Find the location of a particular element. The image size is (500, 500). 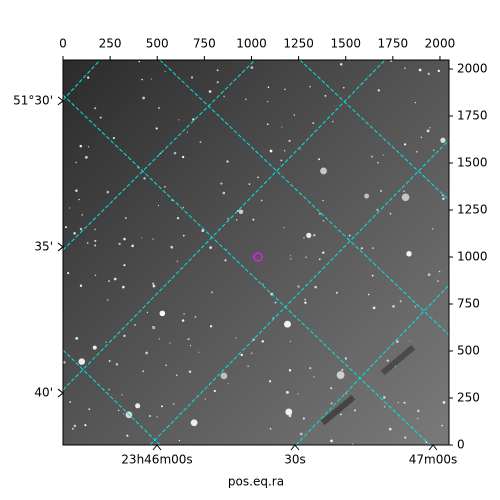

x-tick-label: 1250 is located at coordinates (298, 44).